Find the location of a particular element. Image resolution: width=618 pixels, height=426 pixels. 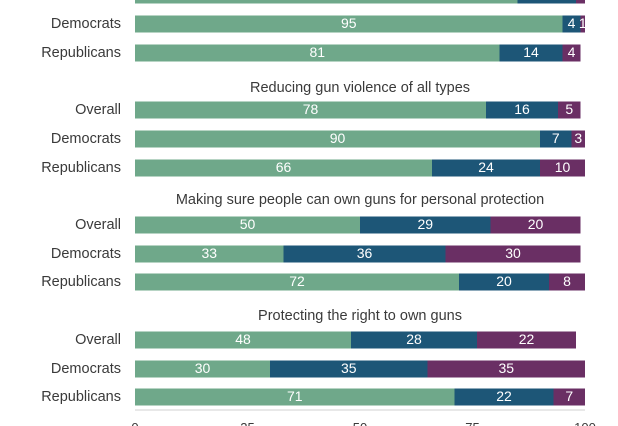

x-tick-label: 0 is located at coordinates (134, 423).